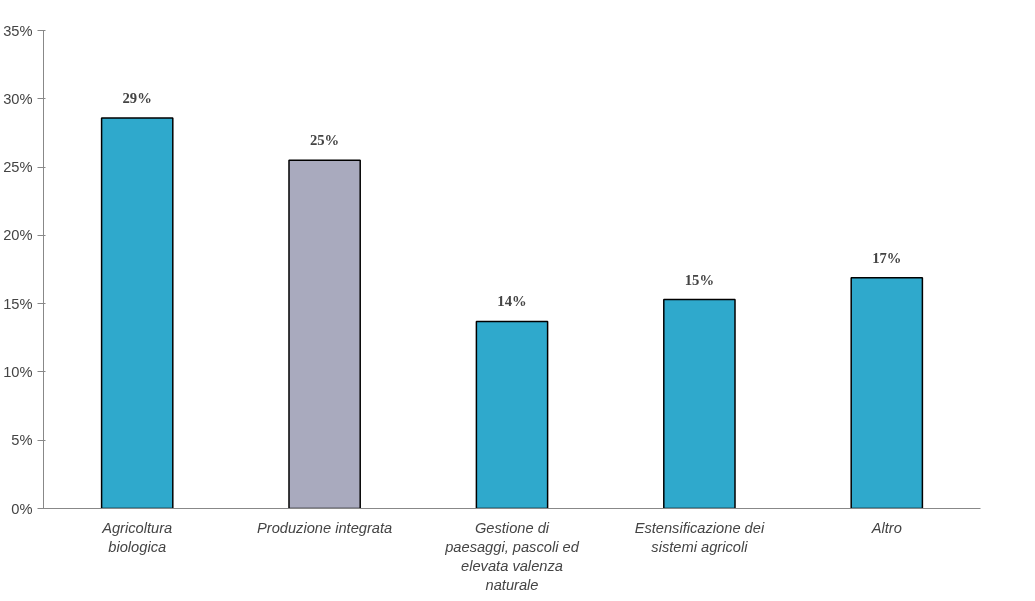 The width and height of the screenshot is (1035, 601). Describe the element at coordinates (324, 140) in the screenshot. I see `data-label: 25%` at that location.